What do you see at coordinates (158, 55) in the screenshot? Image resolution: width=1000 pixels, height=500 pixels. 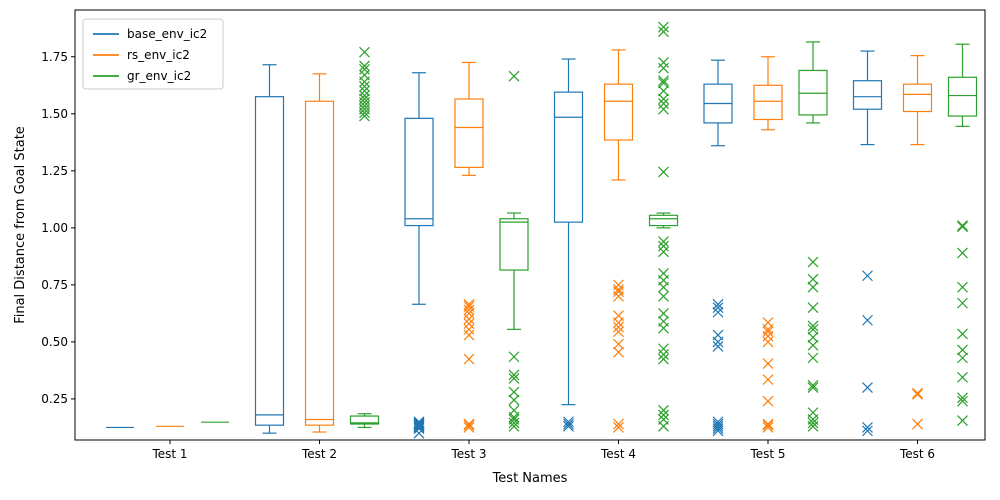 I see `legend-label: rs_env_ic2` at bounding box center [158, 55].